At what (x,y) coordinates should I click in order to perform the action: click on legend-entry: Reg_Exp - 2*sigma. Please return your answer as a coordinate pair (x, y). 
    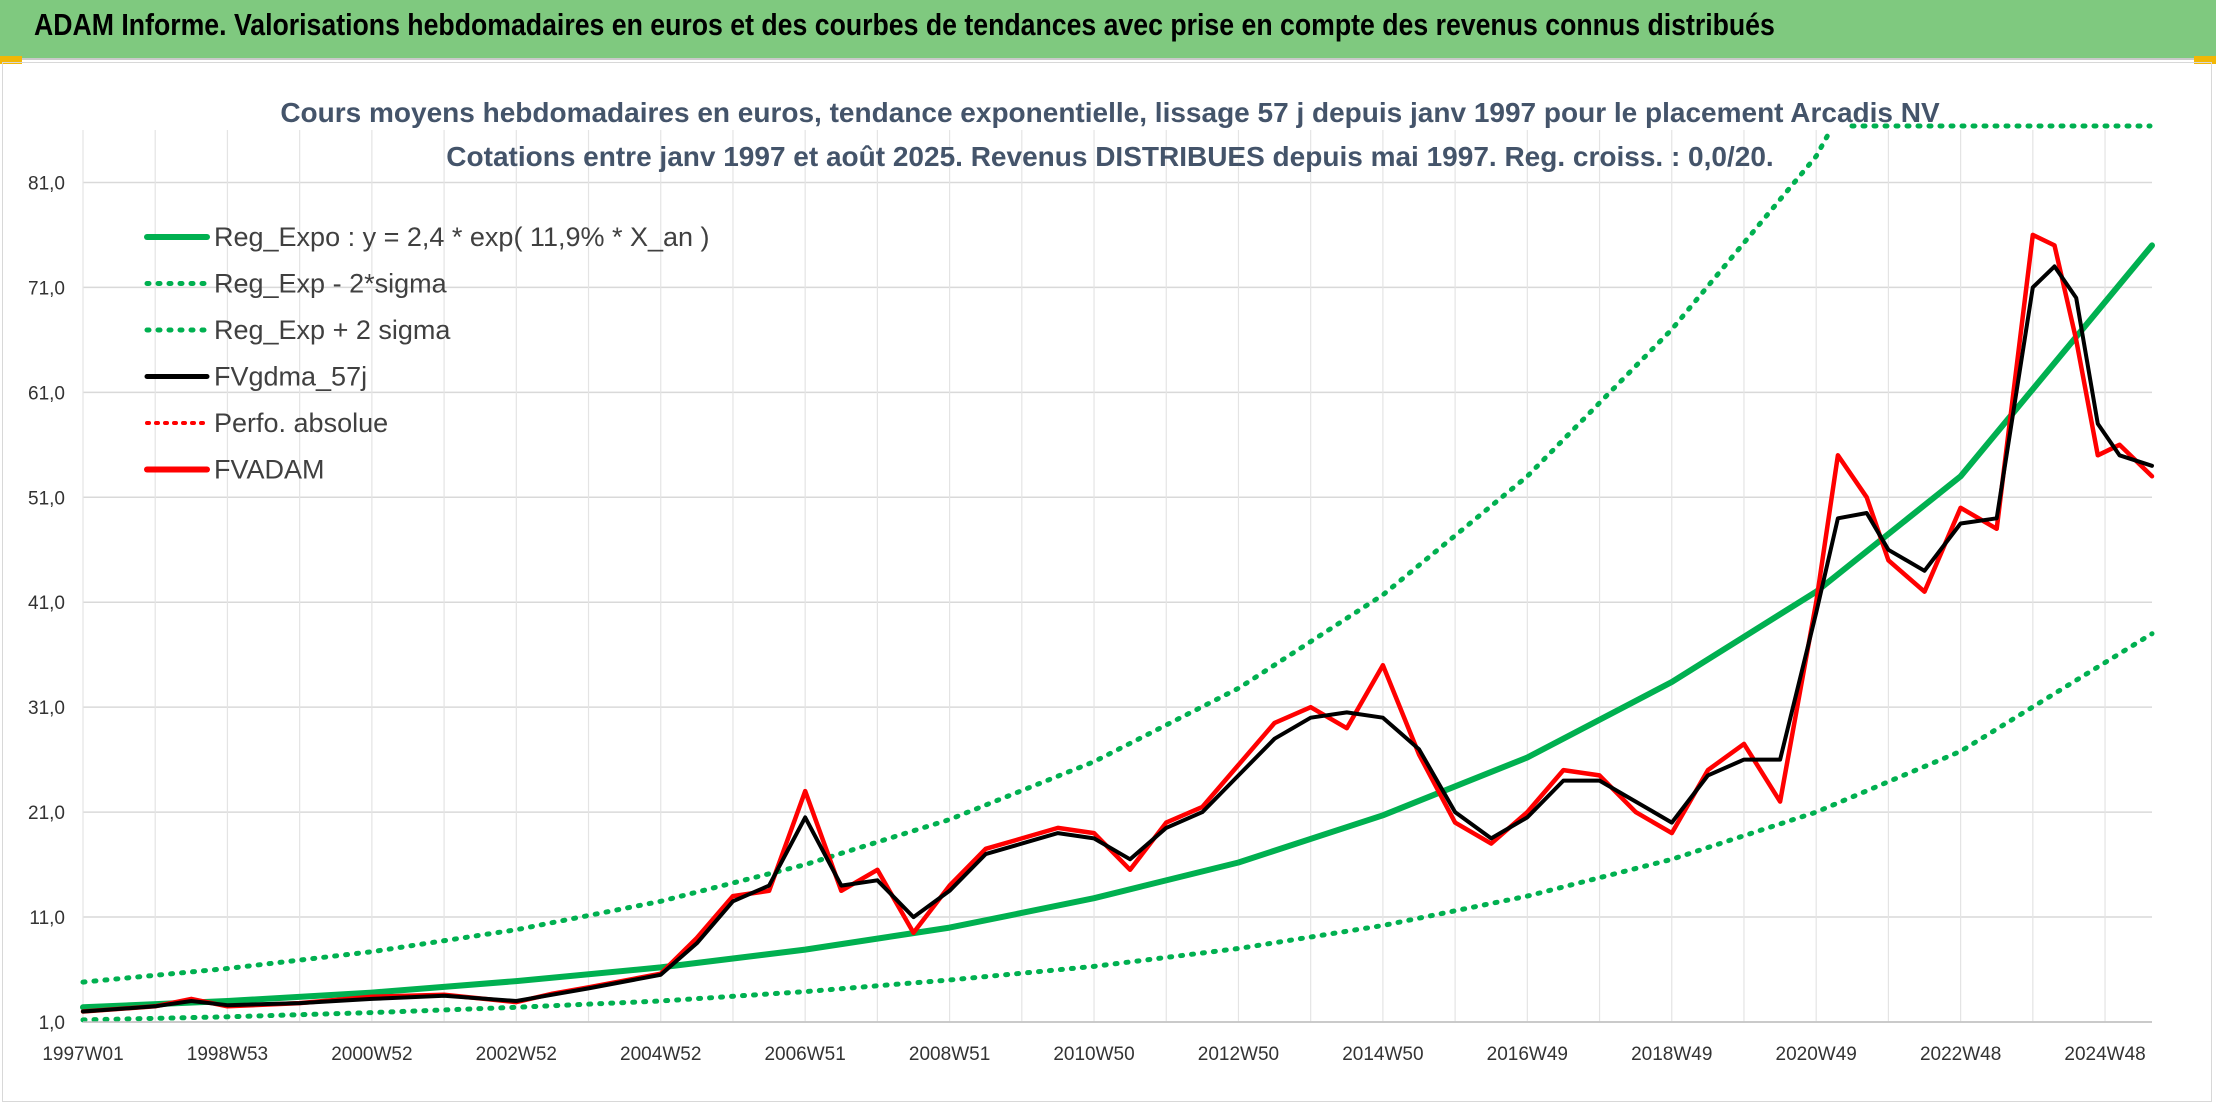
    Looking at the image, I should click on (331, 284).